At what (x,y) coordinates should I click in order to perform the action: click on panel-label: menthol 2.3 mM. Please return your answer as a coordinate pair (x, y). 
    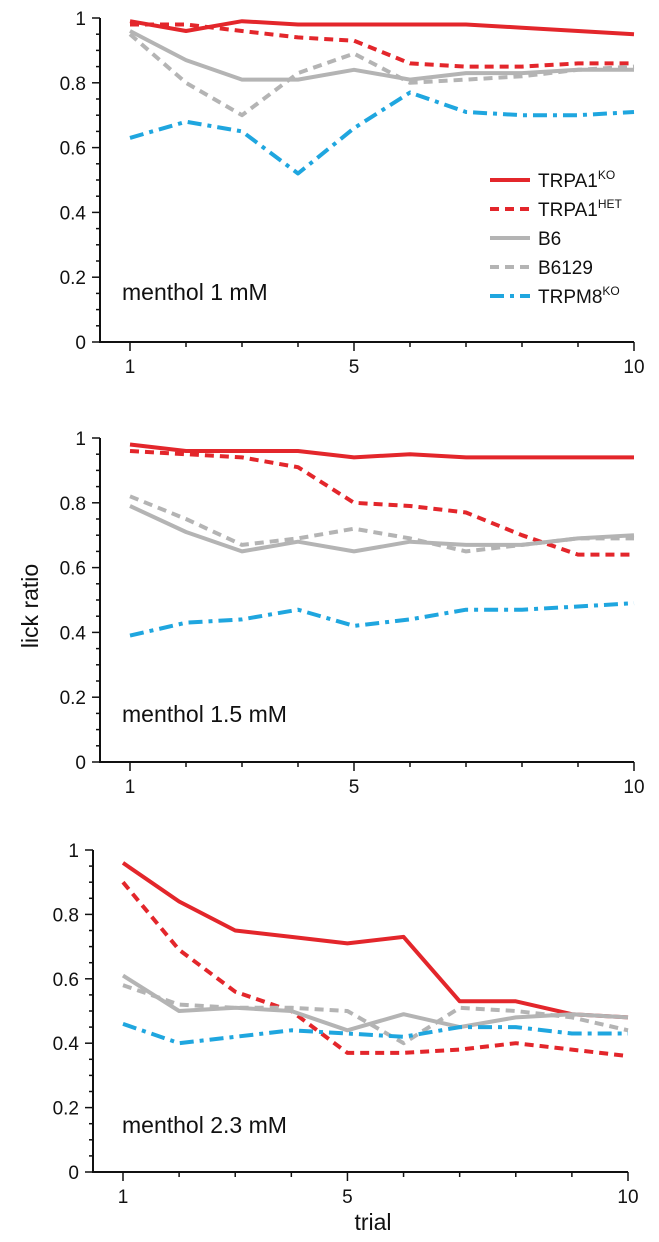
    Looking at the image, I should click on (204, 1125).